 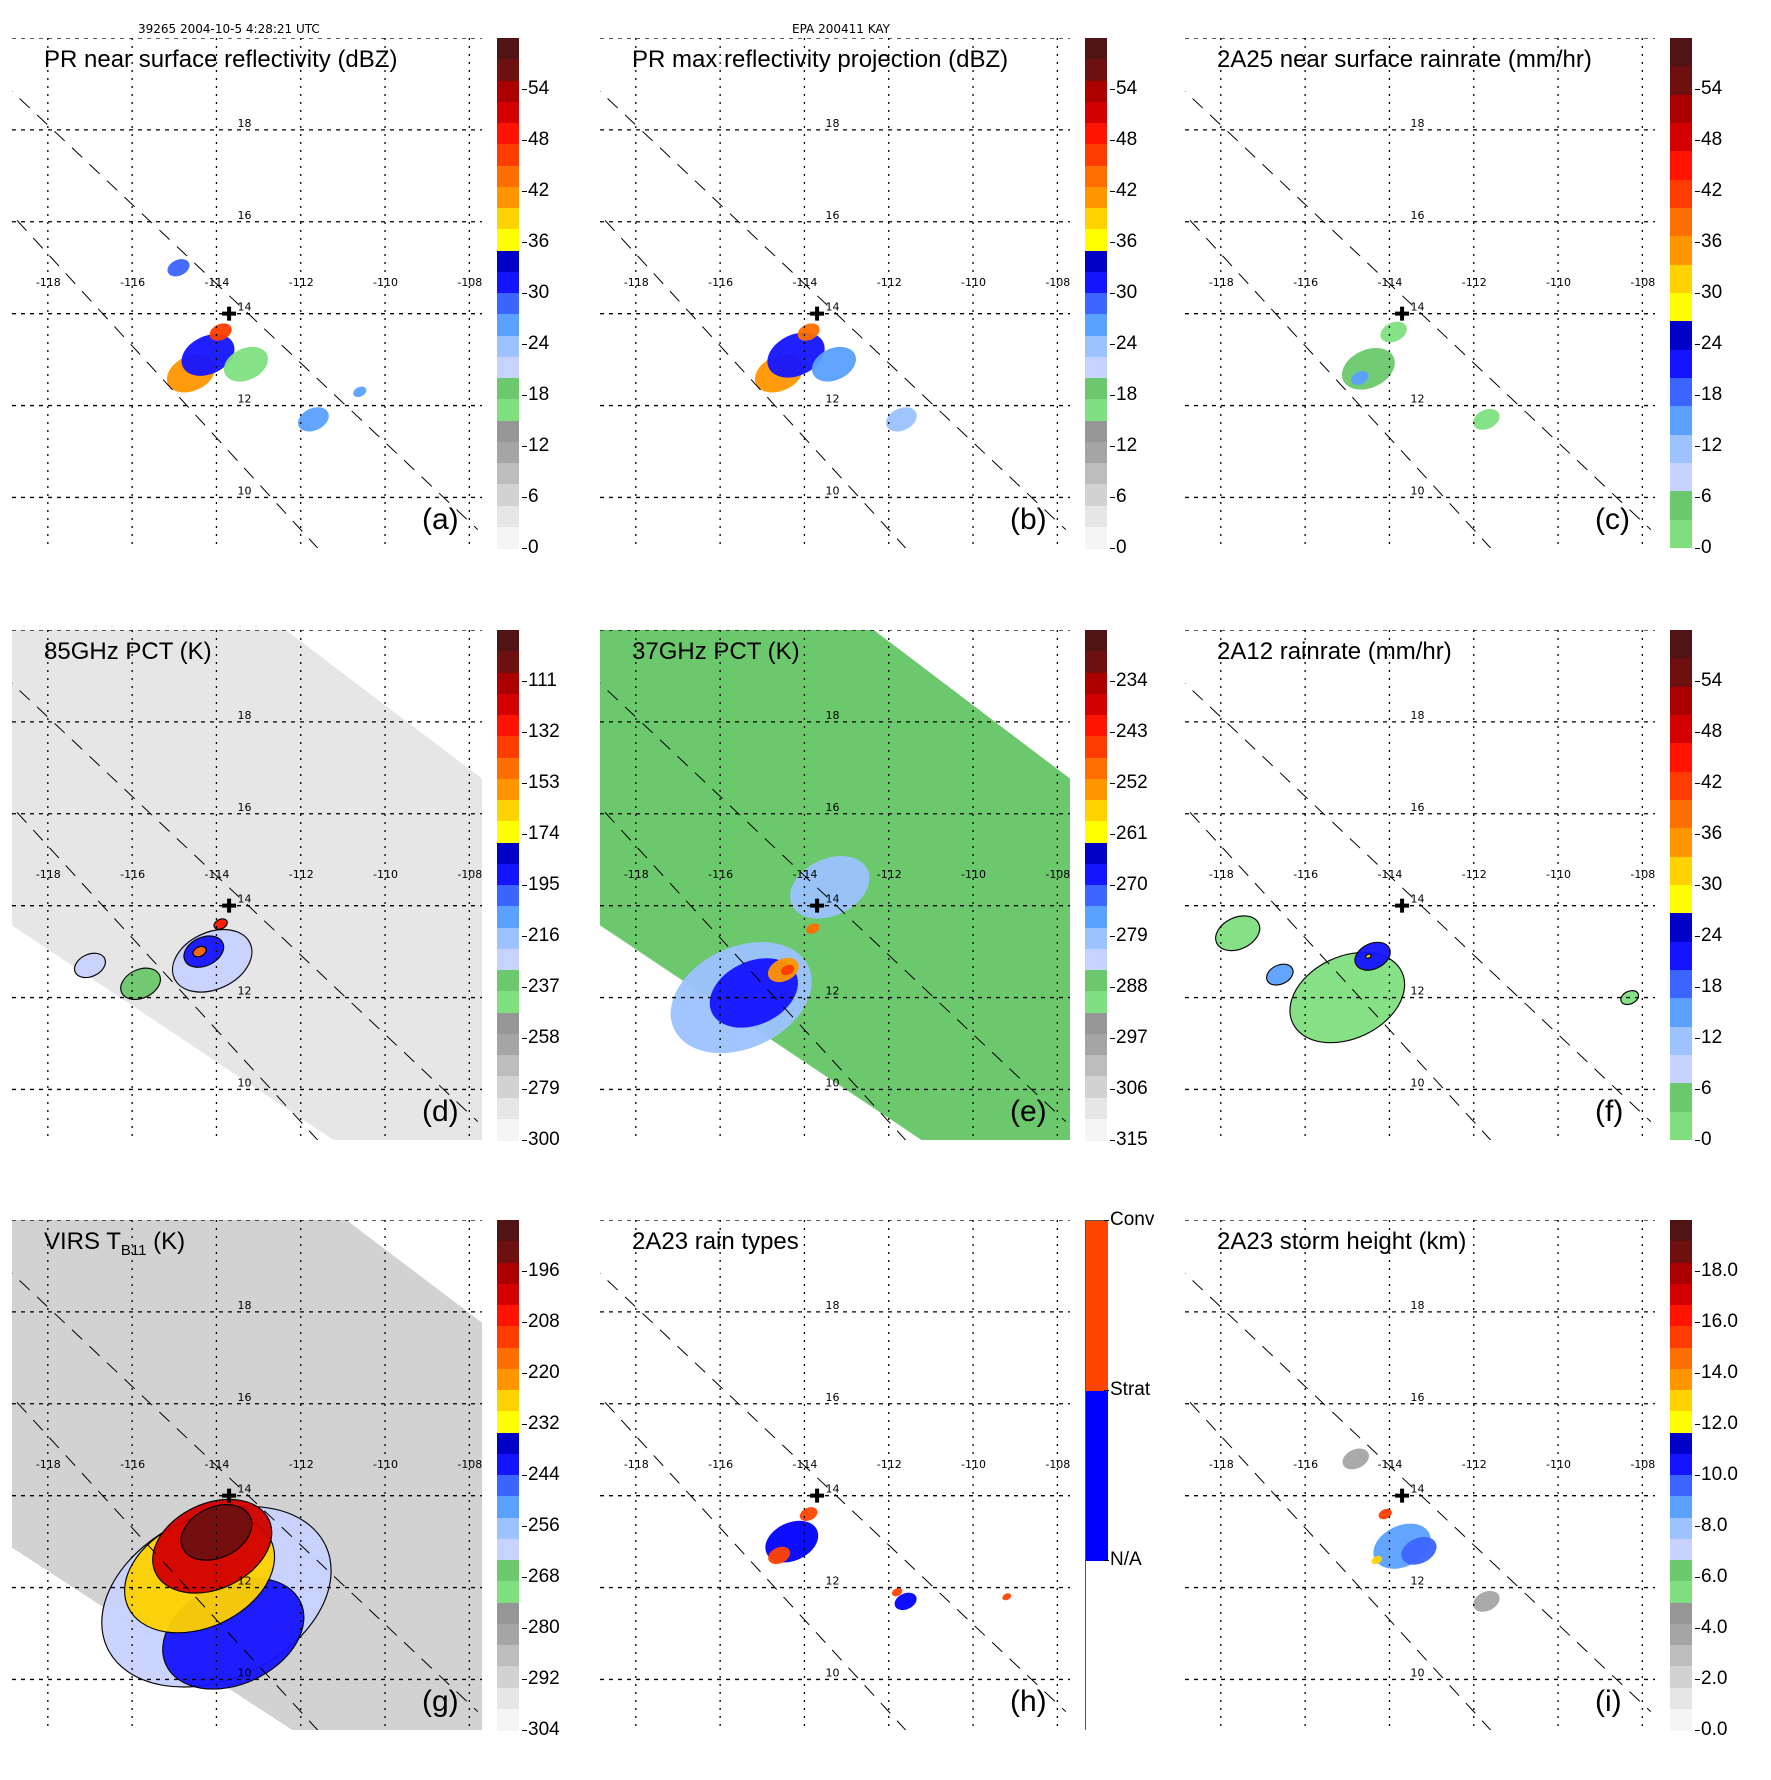 I want to click on colorbar-tick-label: Strat, so click(x=1127, y=1389).